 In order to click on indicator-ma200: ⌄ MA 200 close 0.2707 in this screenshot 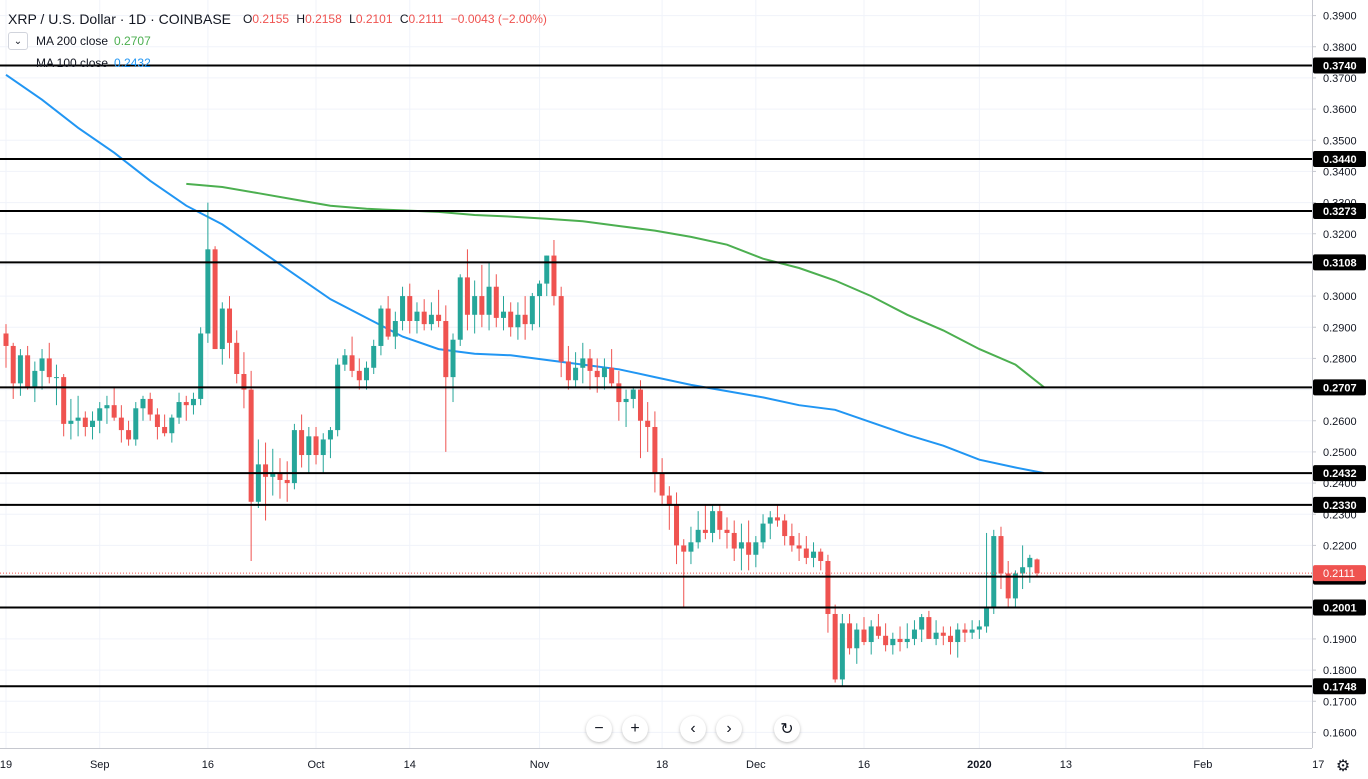, I will do `click(277, 41)`.